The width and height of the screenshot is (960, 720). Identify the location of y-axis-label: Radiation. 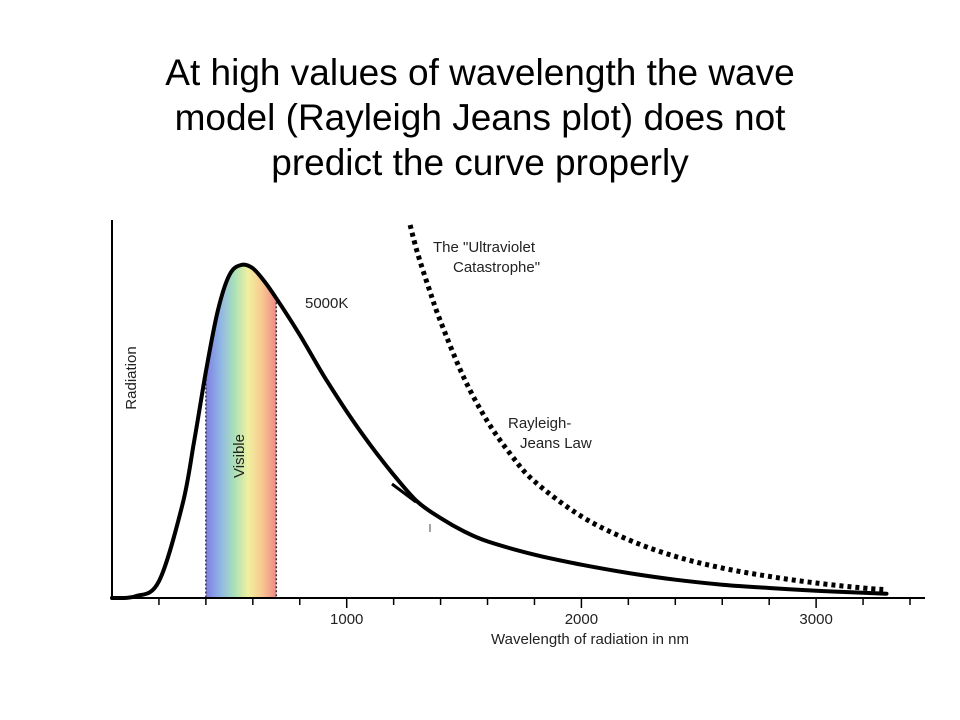
(131, 377).